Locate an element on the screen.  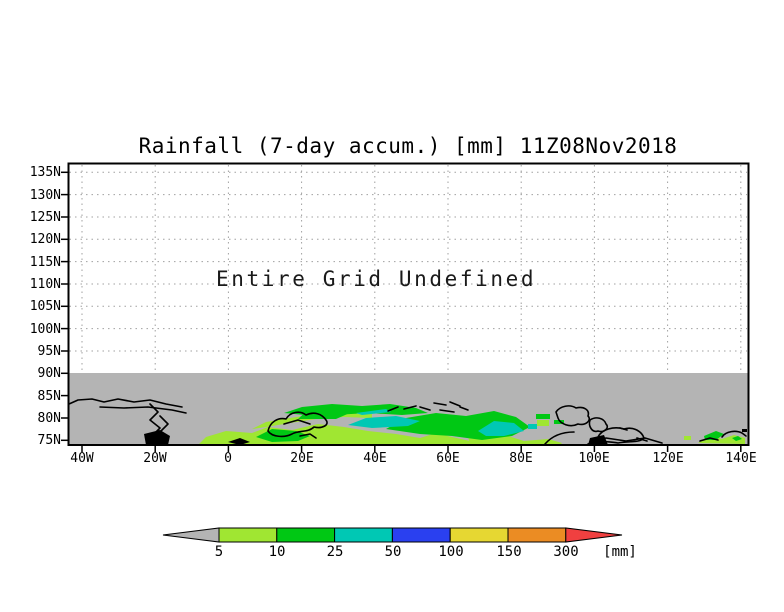
legend-tick-label: 10 is located at coordinates (277, 552).